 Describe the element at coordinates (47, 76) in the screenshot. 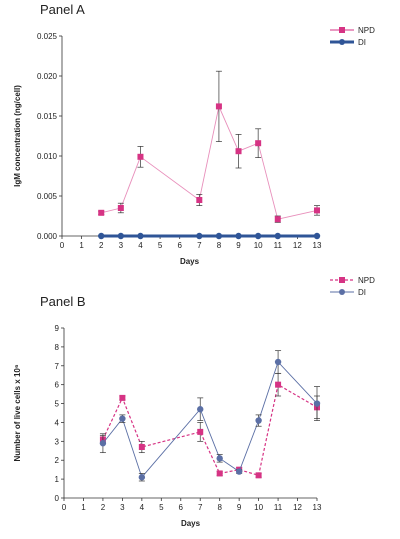

I see `y-tick-label: 0.020` at that location.